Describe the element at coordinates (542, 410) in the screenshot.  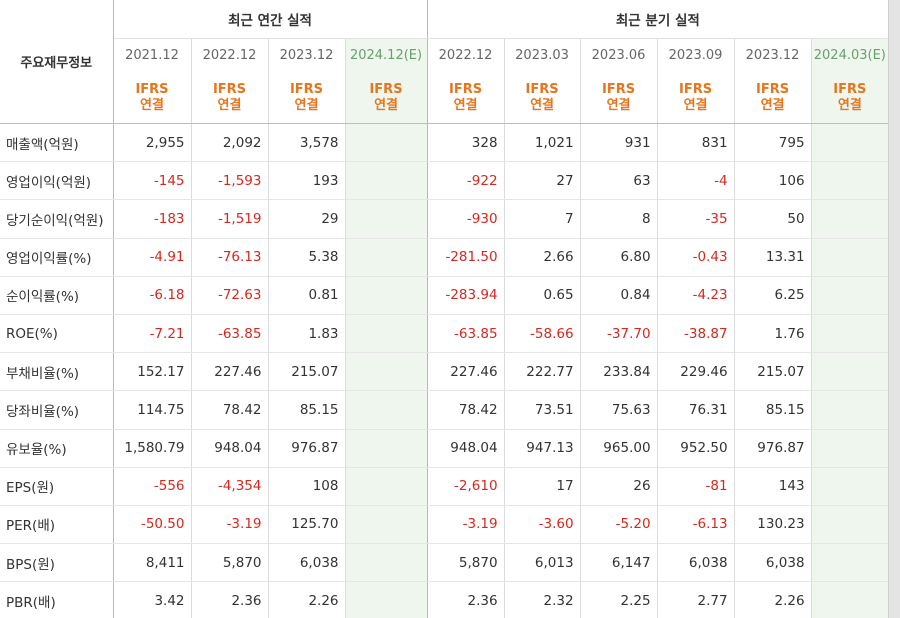
I see `value-cell: 73.51` at that location.